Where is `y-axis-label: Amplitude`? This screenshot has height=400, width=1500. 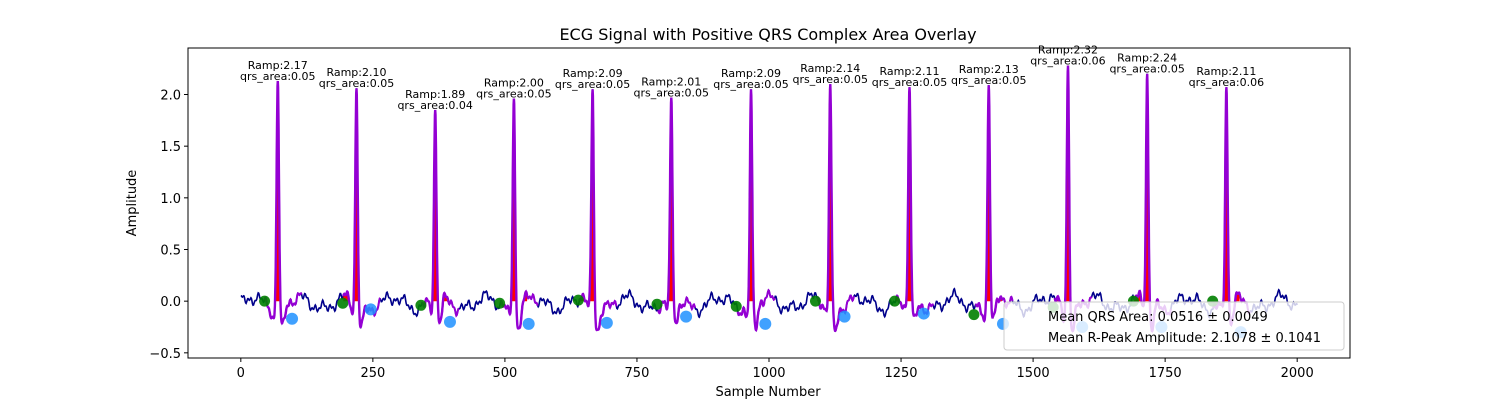 y-axis-label: Amplitude is located at coordinates (132, 203).